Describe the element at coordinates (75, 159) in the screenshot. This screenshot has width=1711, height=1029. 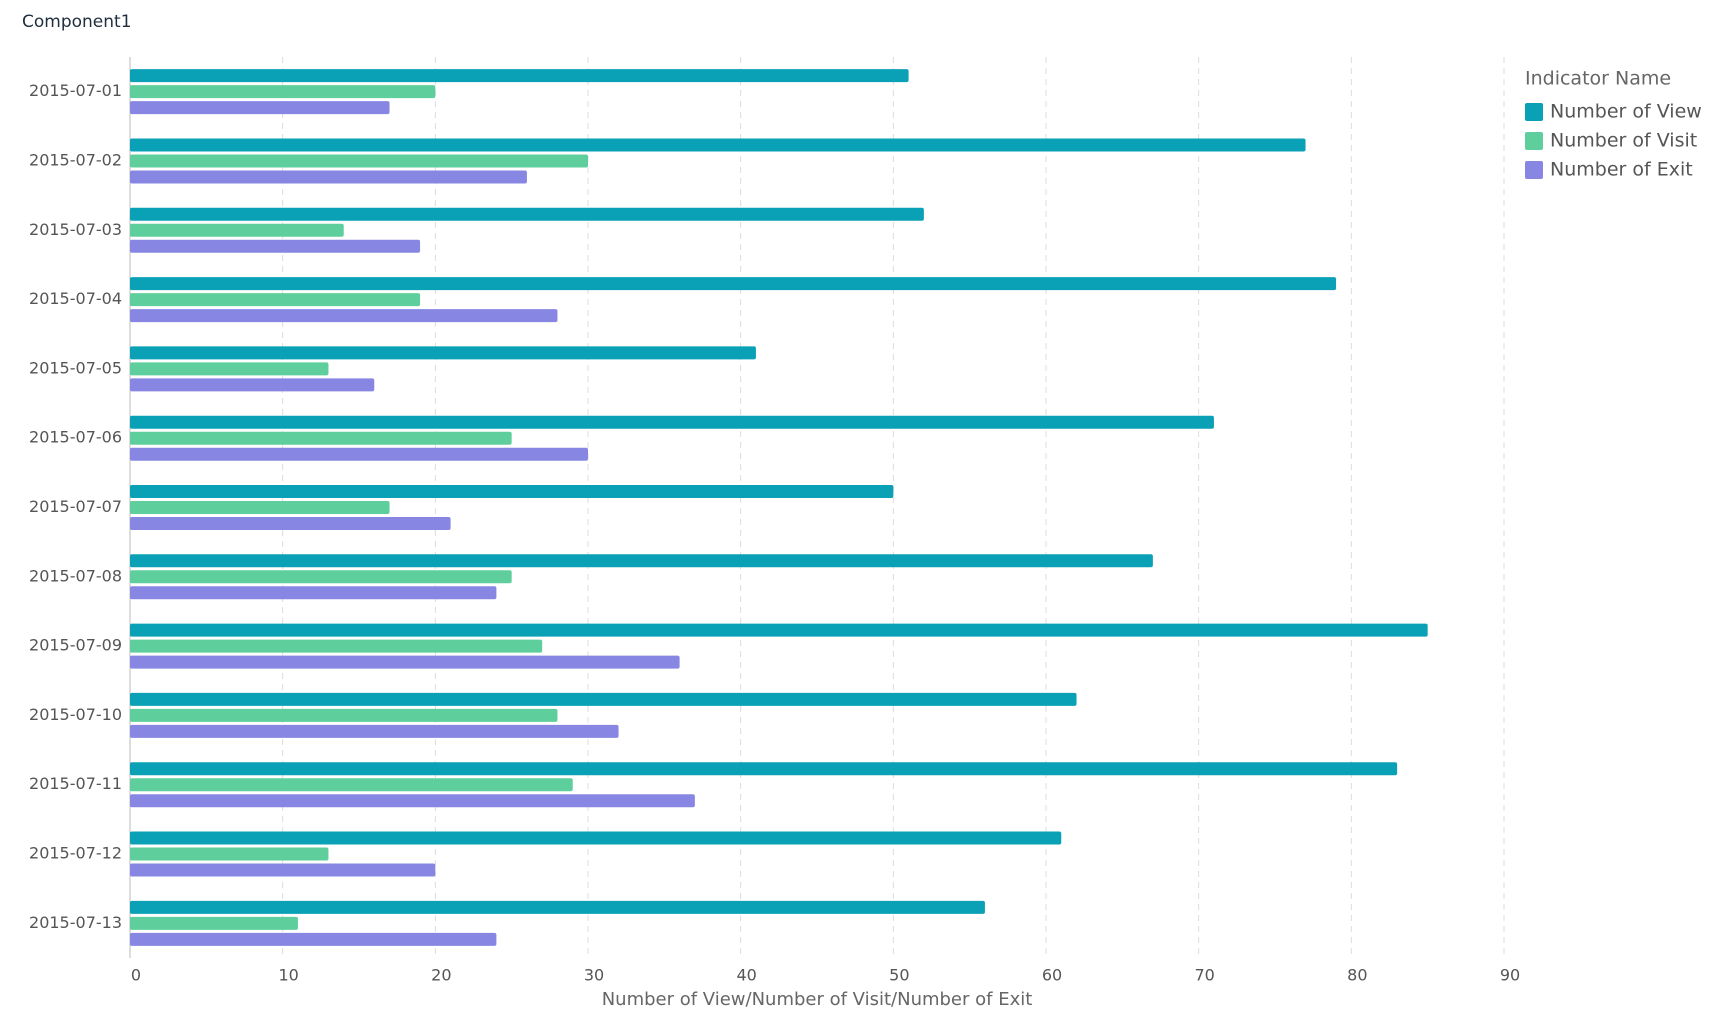
I see `y-tick-label: 2015-07-02` at that location.